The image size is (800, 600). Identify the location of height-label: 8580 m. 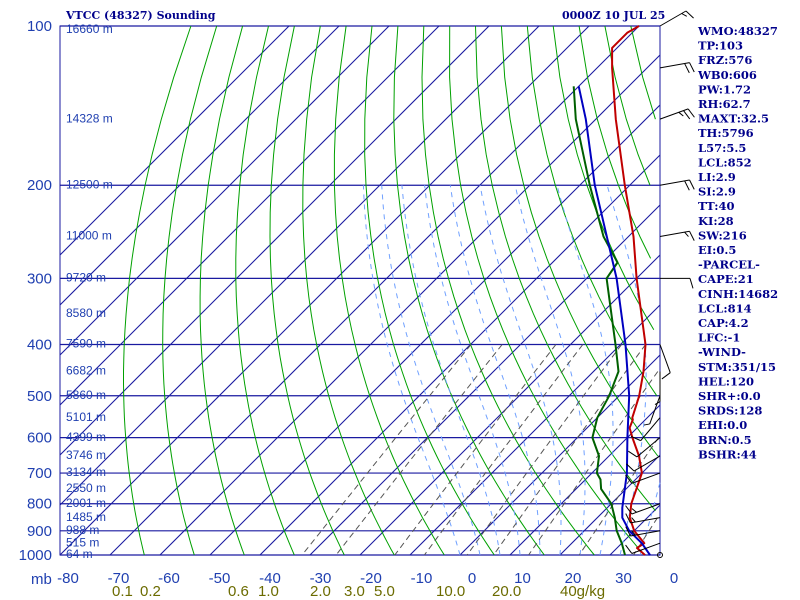
(86, 313).